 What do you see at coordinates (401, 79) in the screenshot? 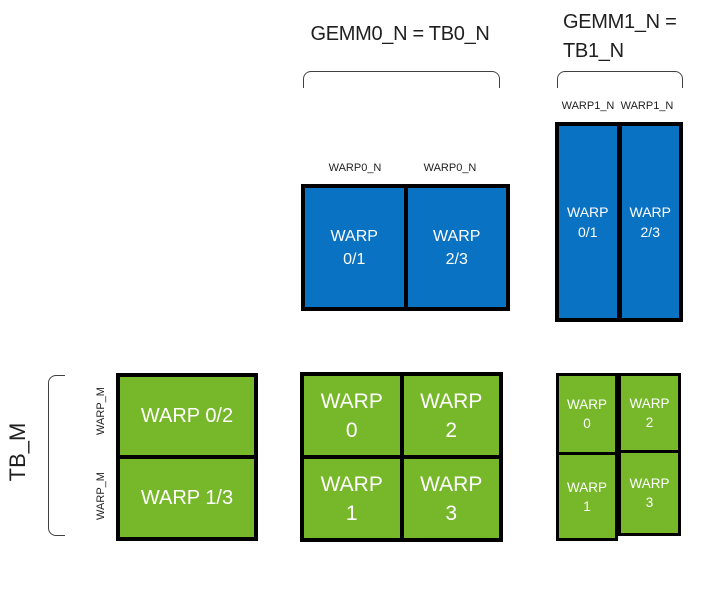
I see `gemm0-n-bracket` at bounding box center [401, 79].